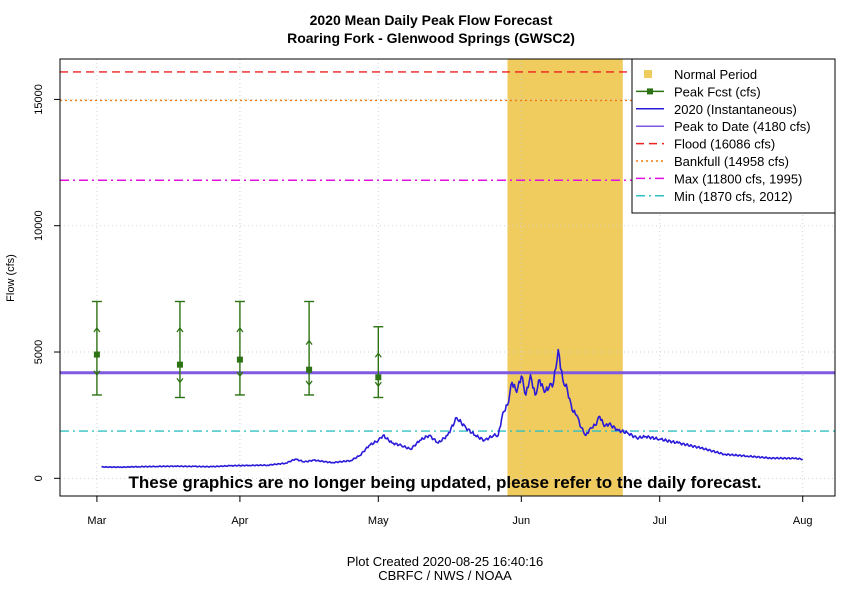  I want to click on forecast-series-layer, so click(237, 349).